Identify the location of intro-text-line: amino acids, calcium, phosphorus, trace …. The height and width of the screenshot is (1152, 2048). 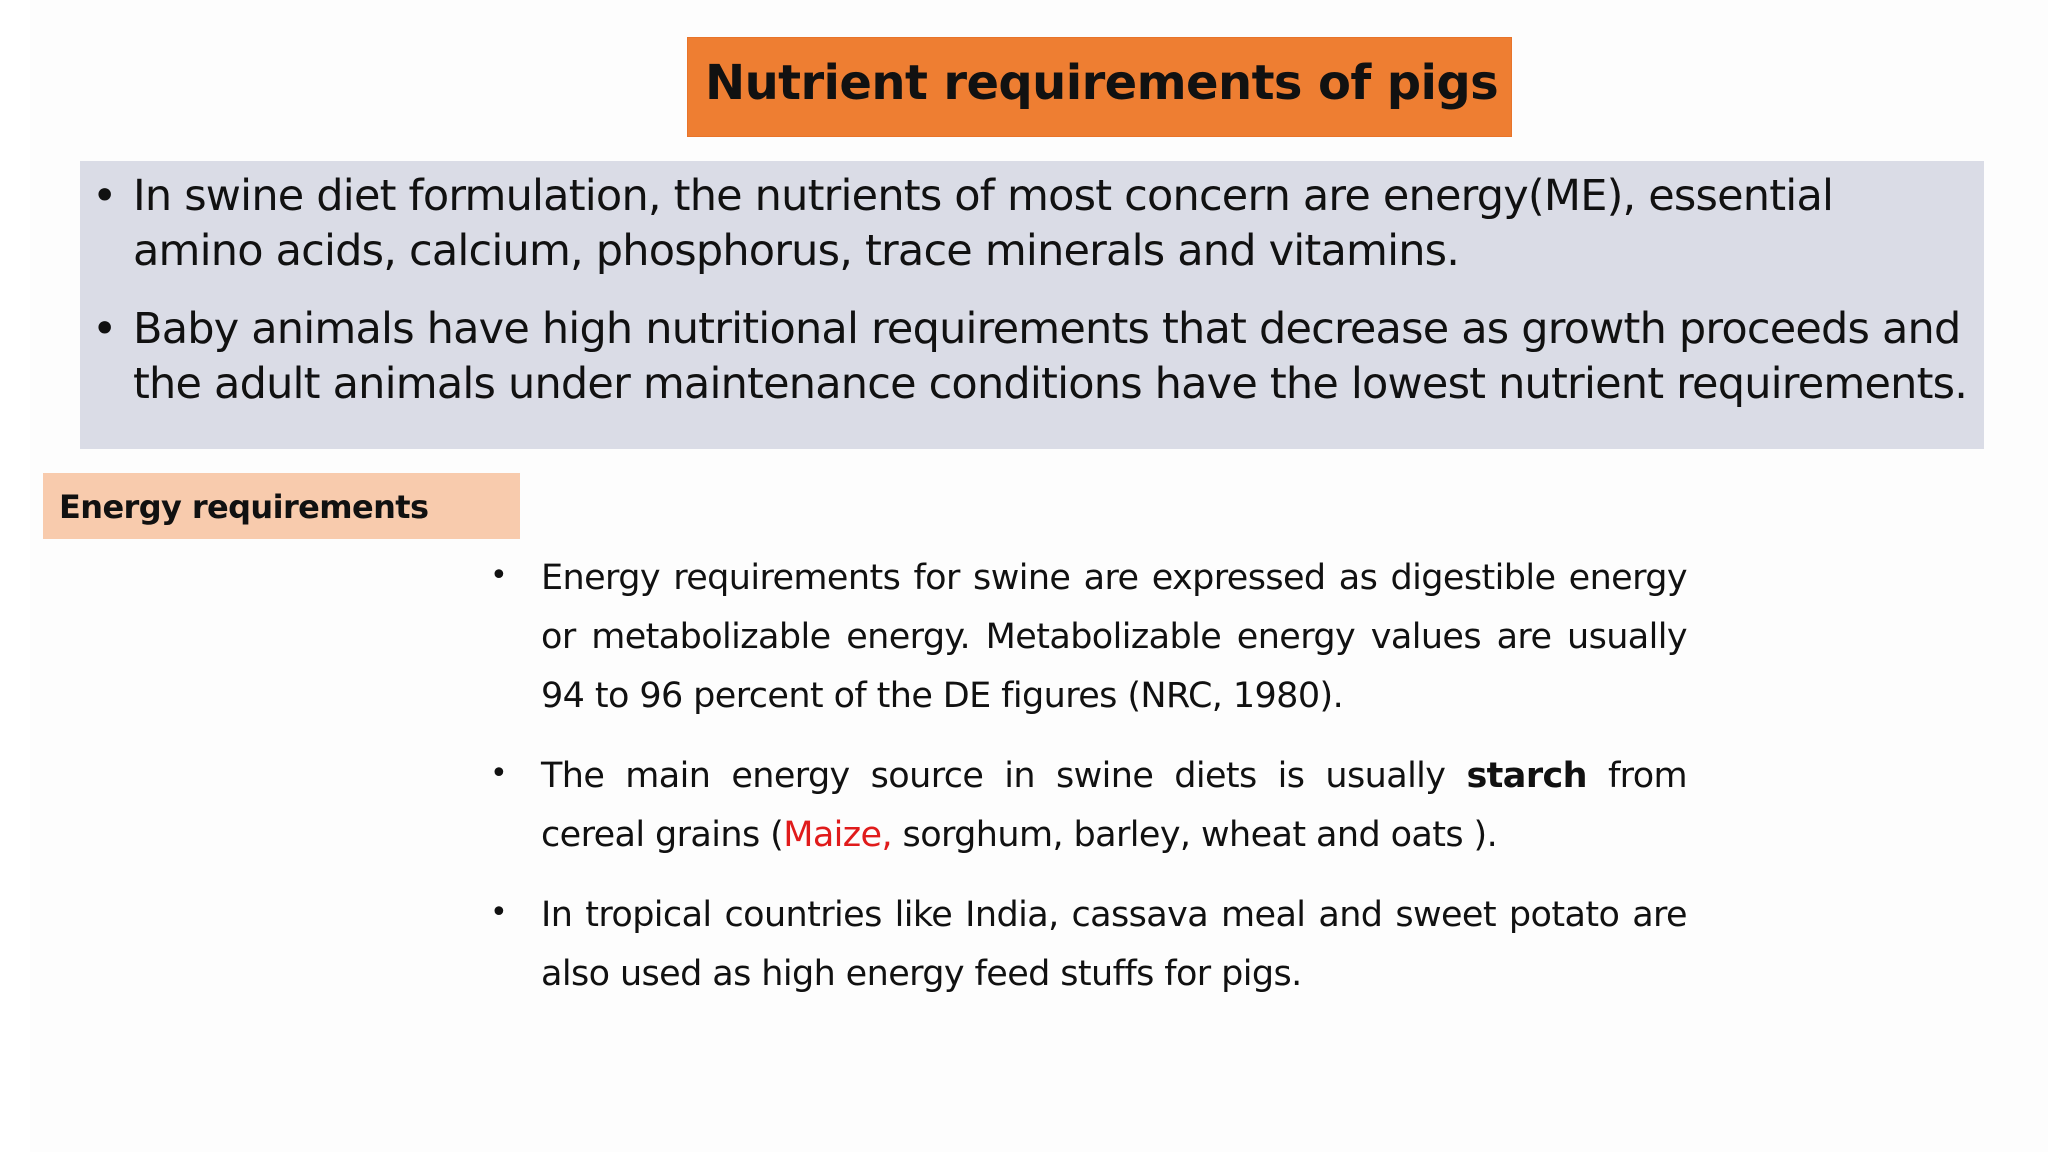
(796, 251).